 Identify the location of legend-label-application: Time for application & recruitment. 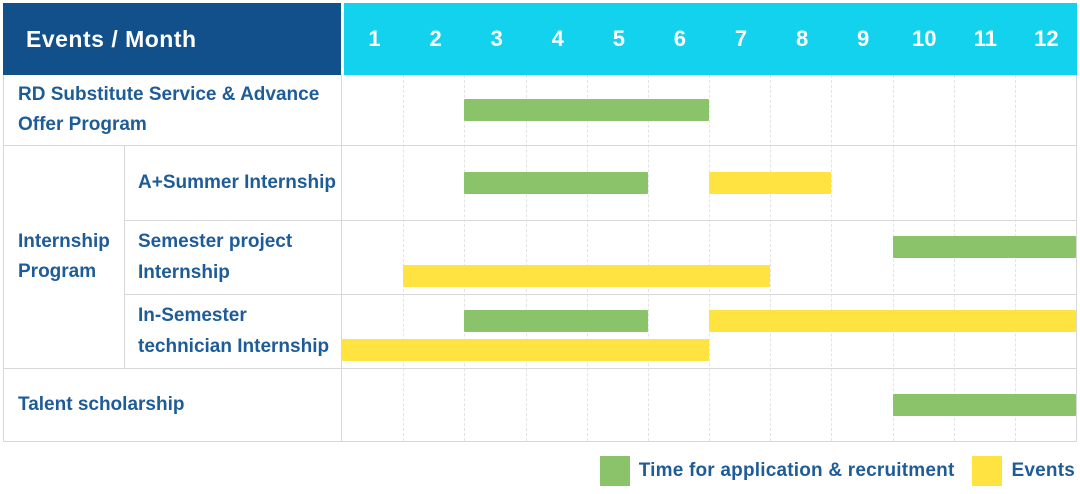
(796, 470).